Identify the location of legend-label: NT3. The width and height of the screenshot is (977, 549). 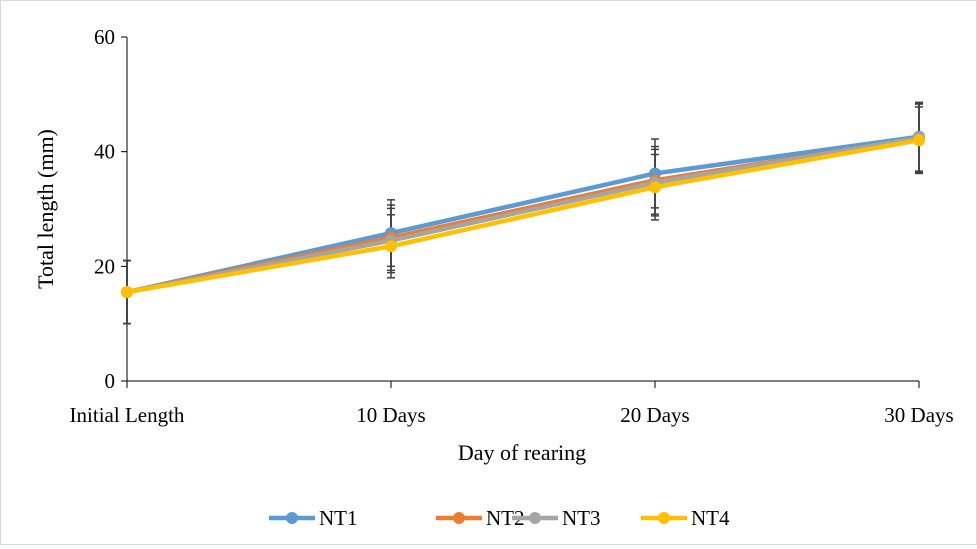
(581, 518).